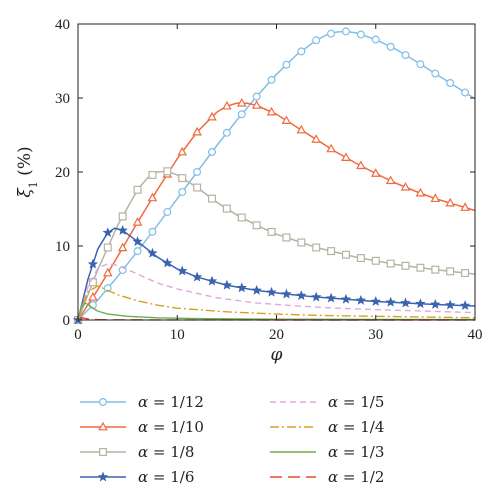 Image resolution: width=500 pixels, height=498 pixels. Describe the element at coordinates (27, 171) in the screenshot. I see `y-axis-label: ξ1 (%)` at that location.